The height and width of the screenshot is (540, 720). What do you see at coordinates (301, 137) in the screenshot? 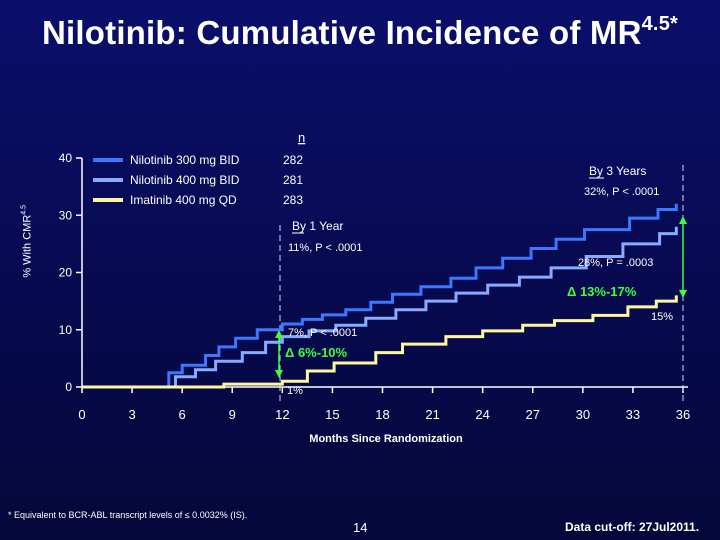
I see `legend-n-header: n` at bounding box center [301, 137].